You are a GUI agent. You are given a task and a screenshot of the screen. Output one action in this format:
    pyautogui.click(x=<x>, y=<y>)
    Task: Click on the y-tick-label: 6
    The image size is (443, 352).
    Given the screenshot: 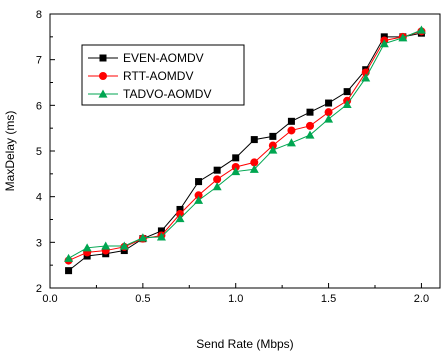 What is the action you would take?
    pyautogui.click(x=39, y=106)
    